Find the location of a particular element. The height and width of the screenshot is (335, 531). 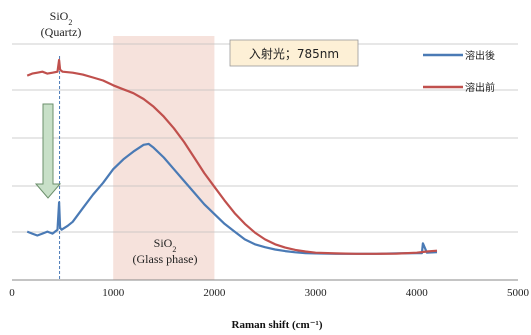

excitation-label: 入射光；785nm is located at coordinates (294, 53).